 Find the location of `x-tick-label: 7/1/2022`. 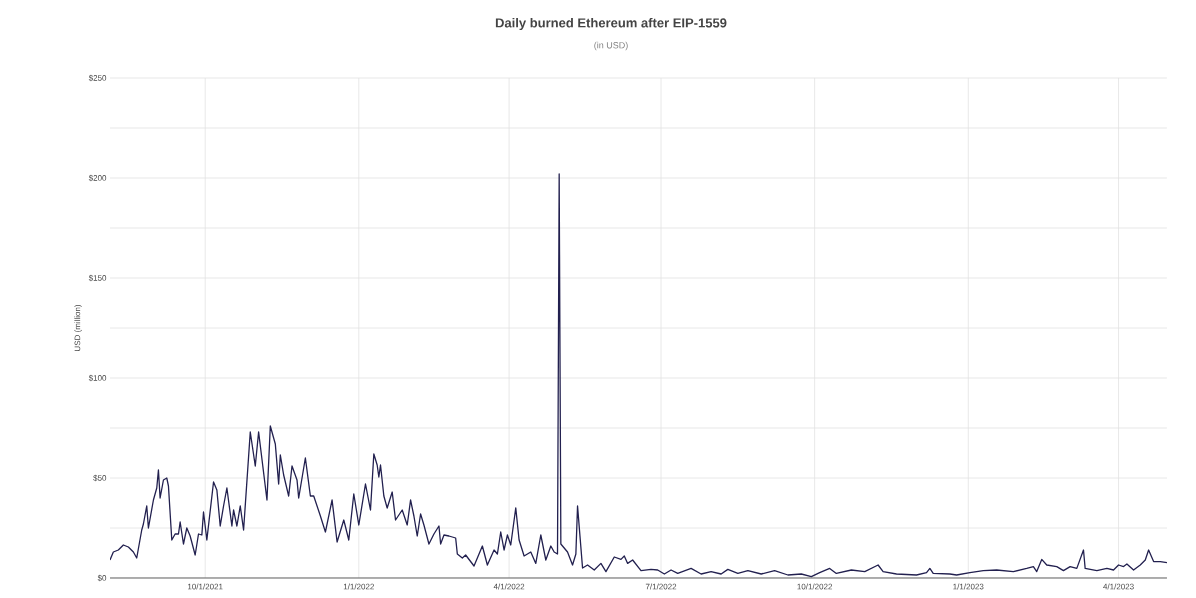

x-tick-label: 7/1/2022 is located at coordinates (661, 586).